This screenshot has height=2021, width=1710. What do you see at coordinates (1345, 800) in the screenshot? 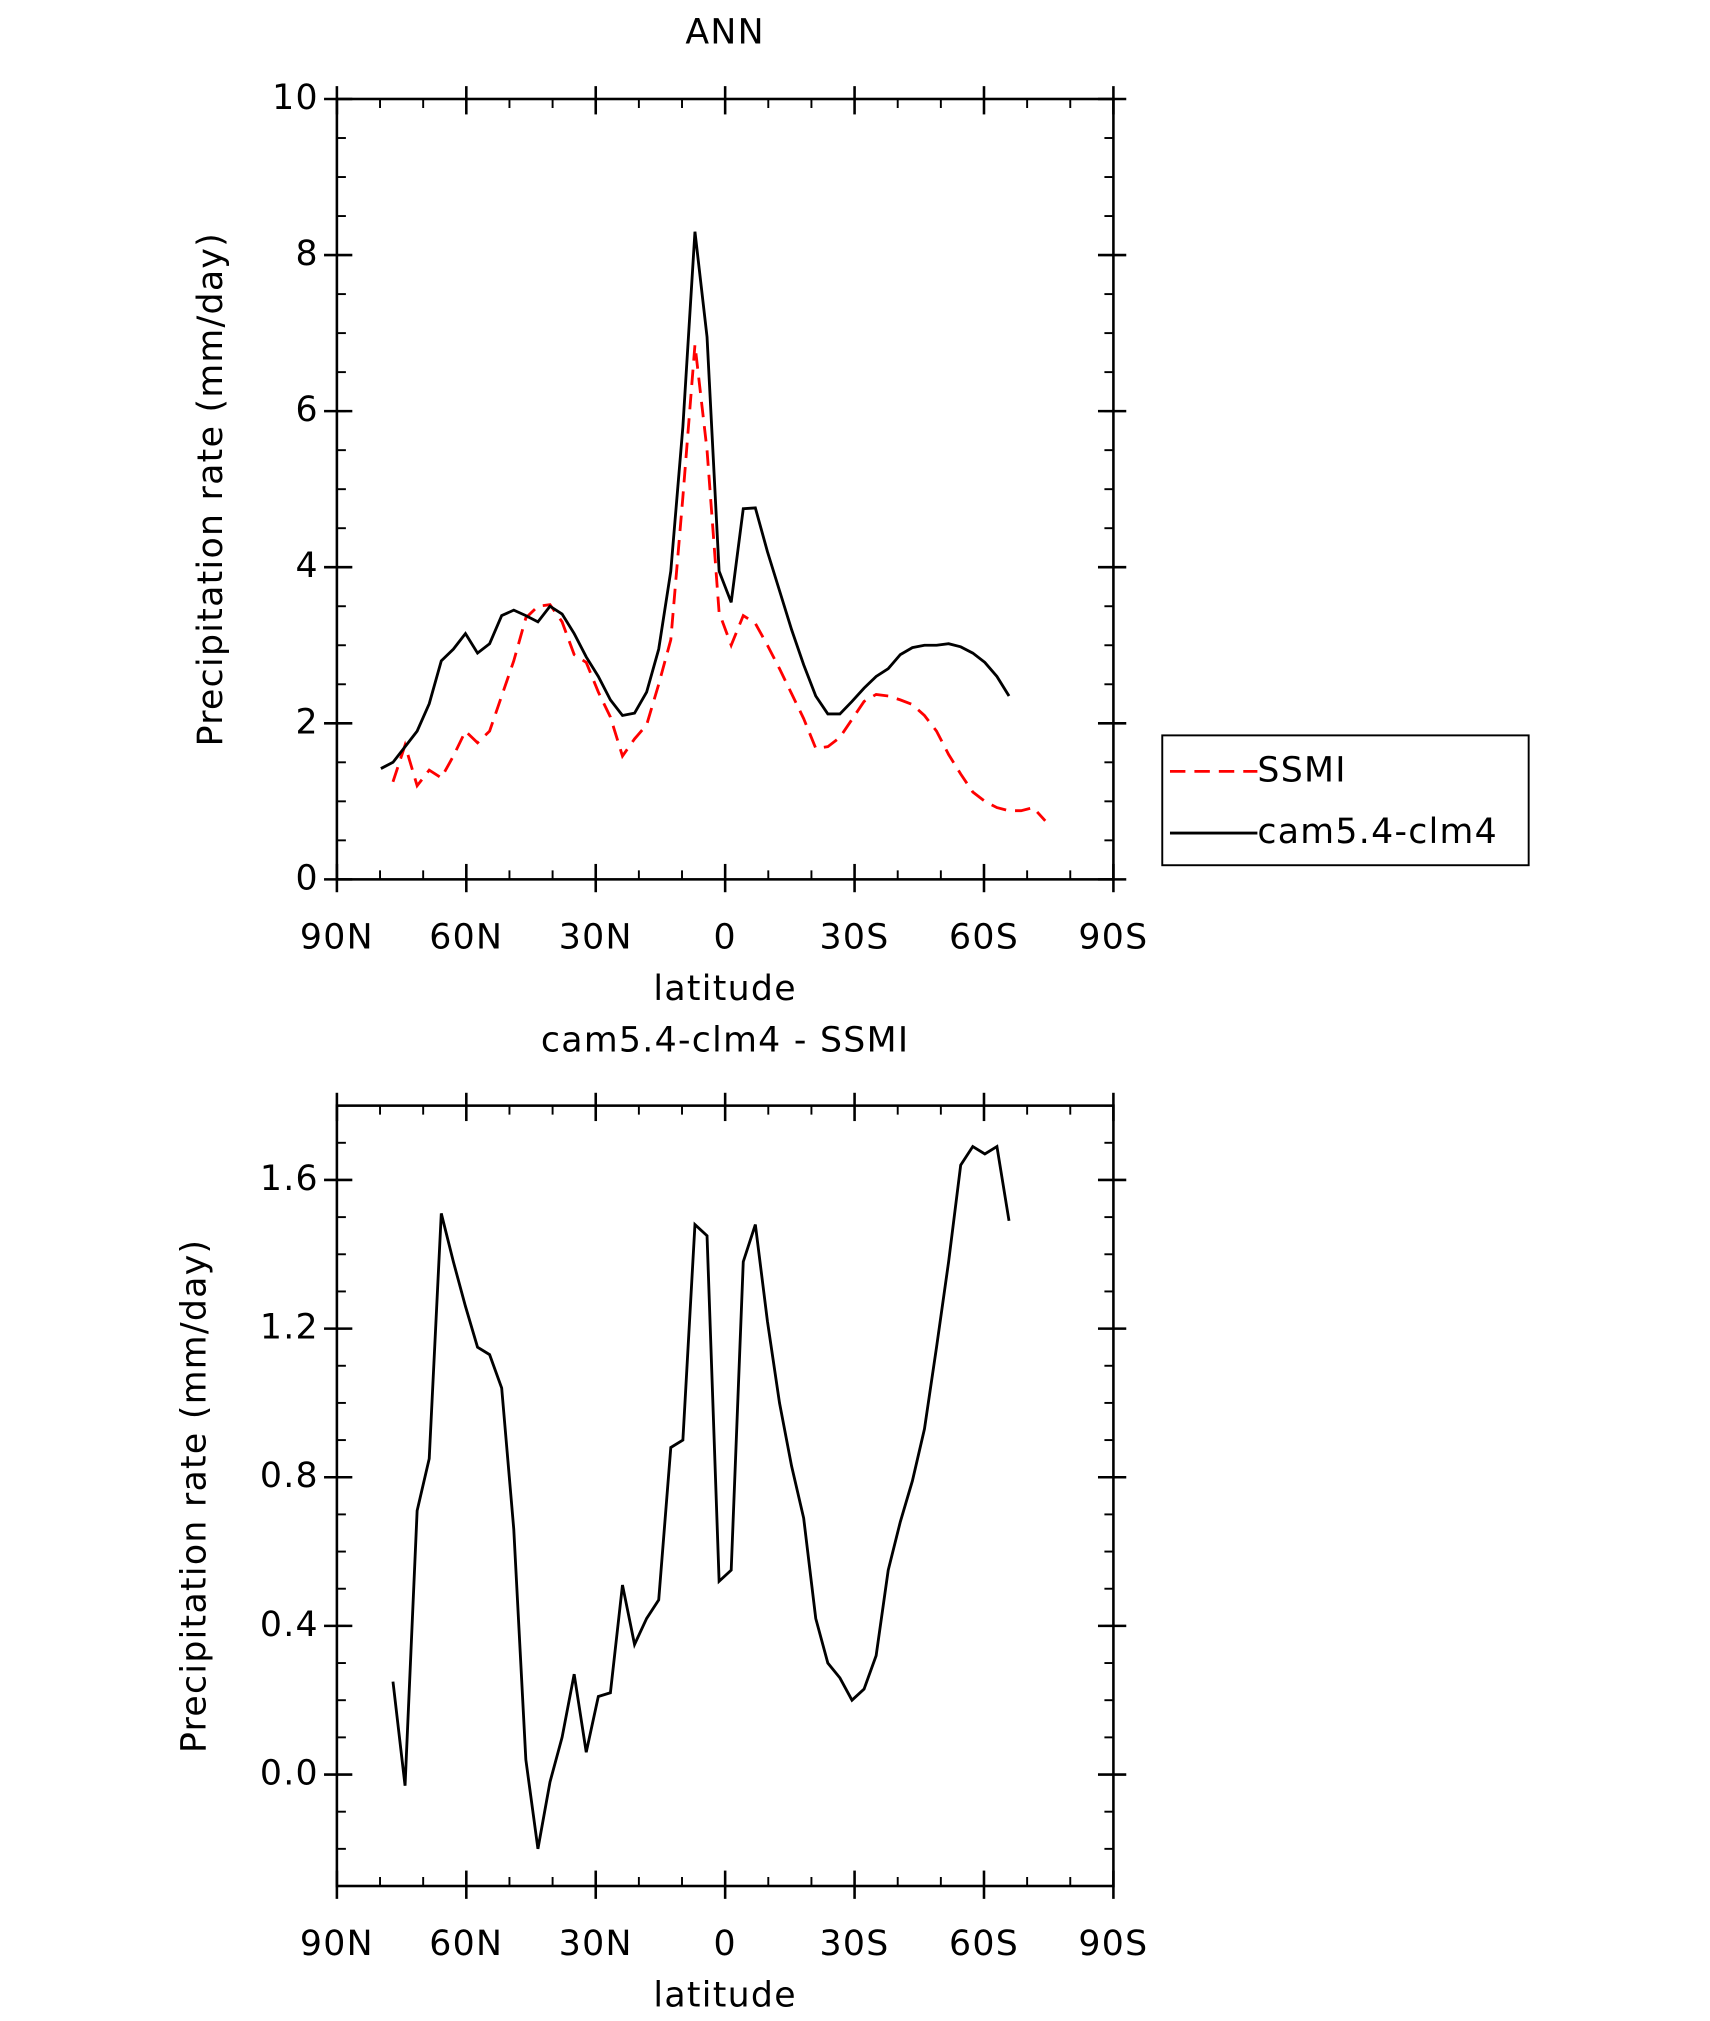
I see `legend-box` at bounding box center [1345, 800].